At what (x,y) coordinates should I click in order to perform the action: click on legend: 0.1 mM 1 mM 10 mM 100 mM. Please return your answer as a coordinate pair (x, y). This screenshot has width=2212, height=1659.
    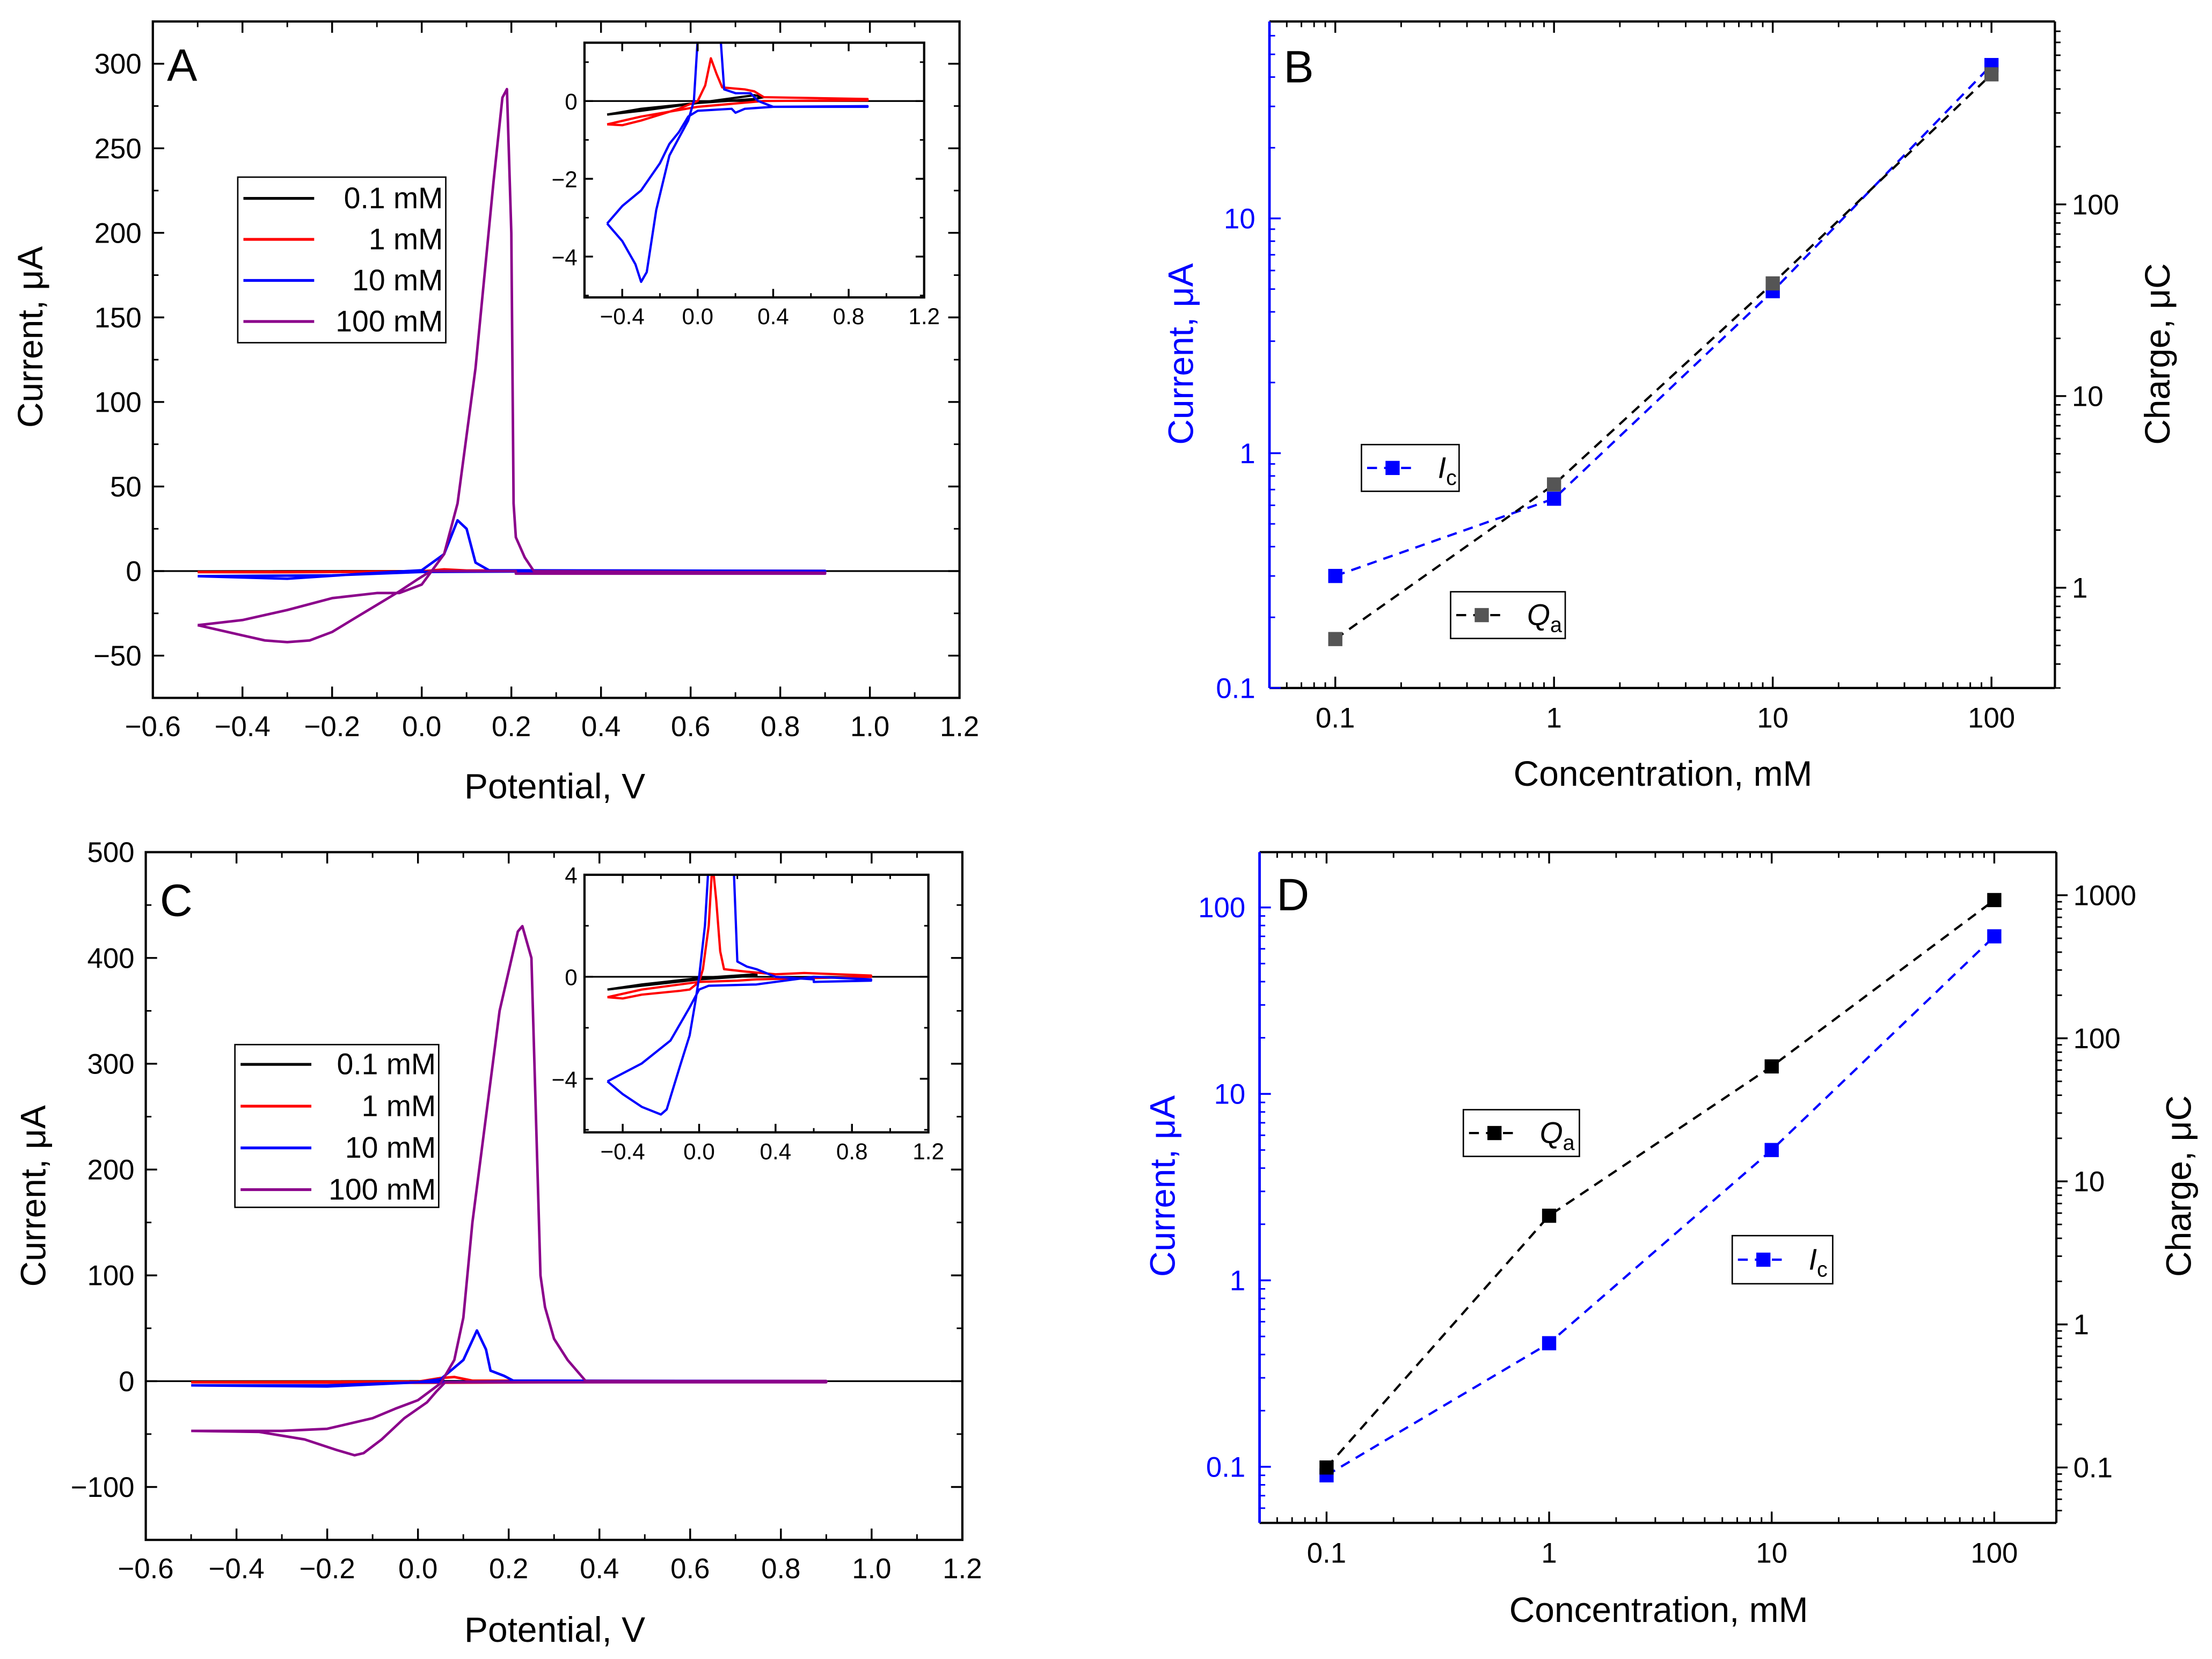
    Looking at the image, I should click on (342, 260).